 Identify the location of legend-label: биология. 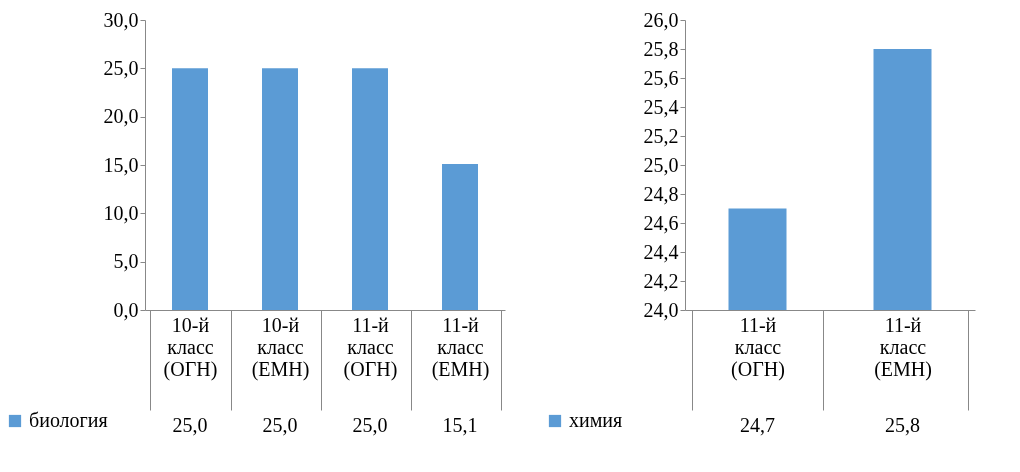
(68, 420).